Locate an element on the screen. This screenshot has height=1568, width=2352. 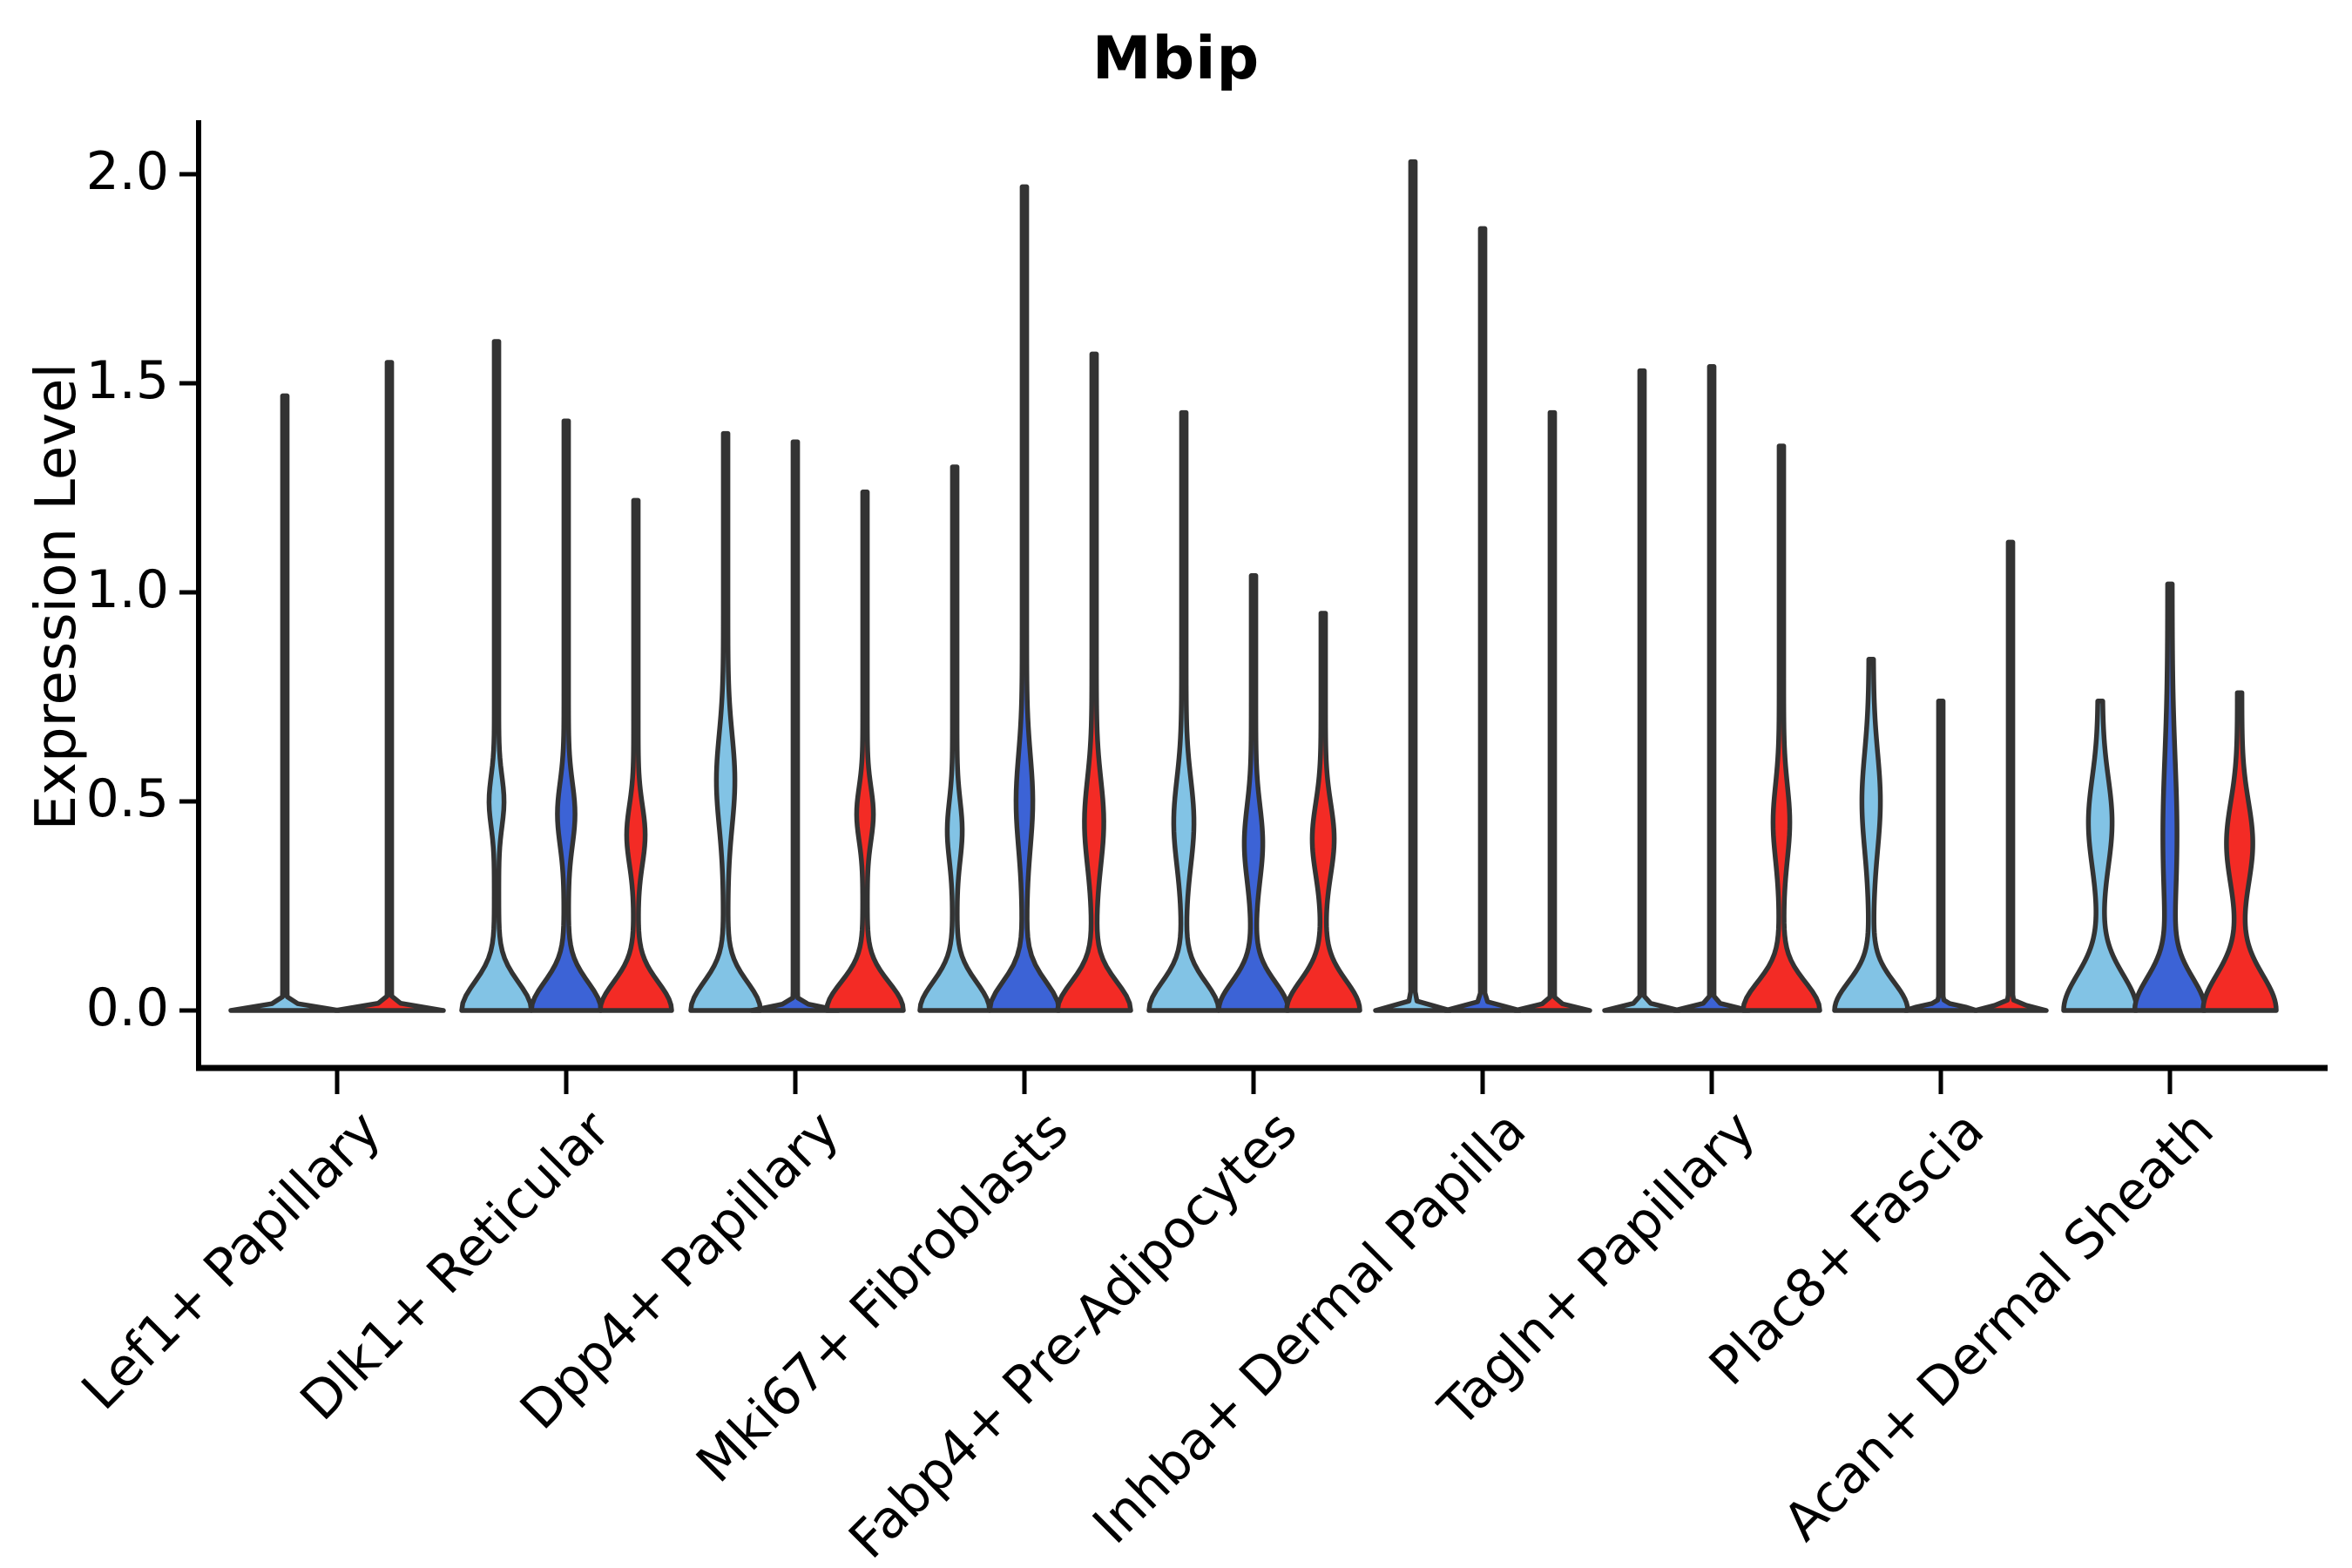
y-tick-label: 1.5 is located at coordinates (127, 380).